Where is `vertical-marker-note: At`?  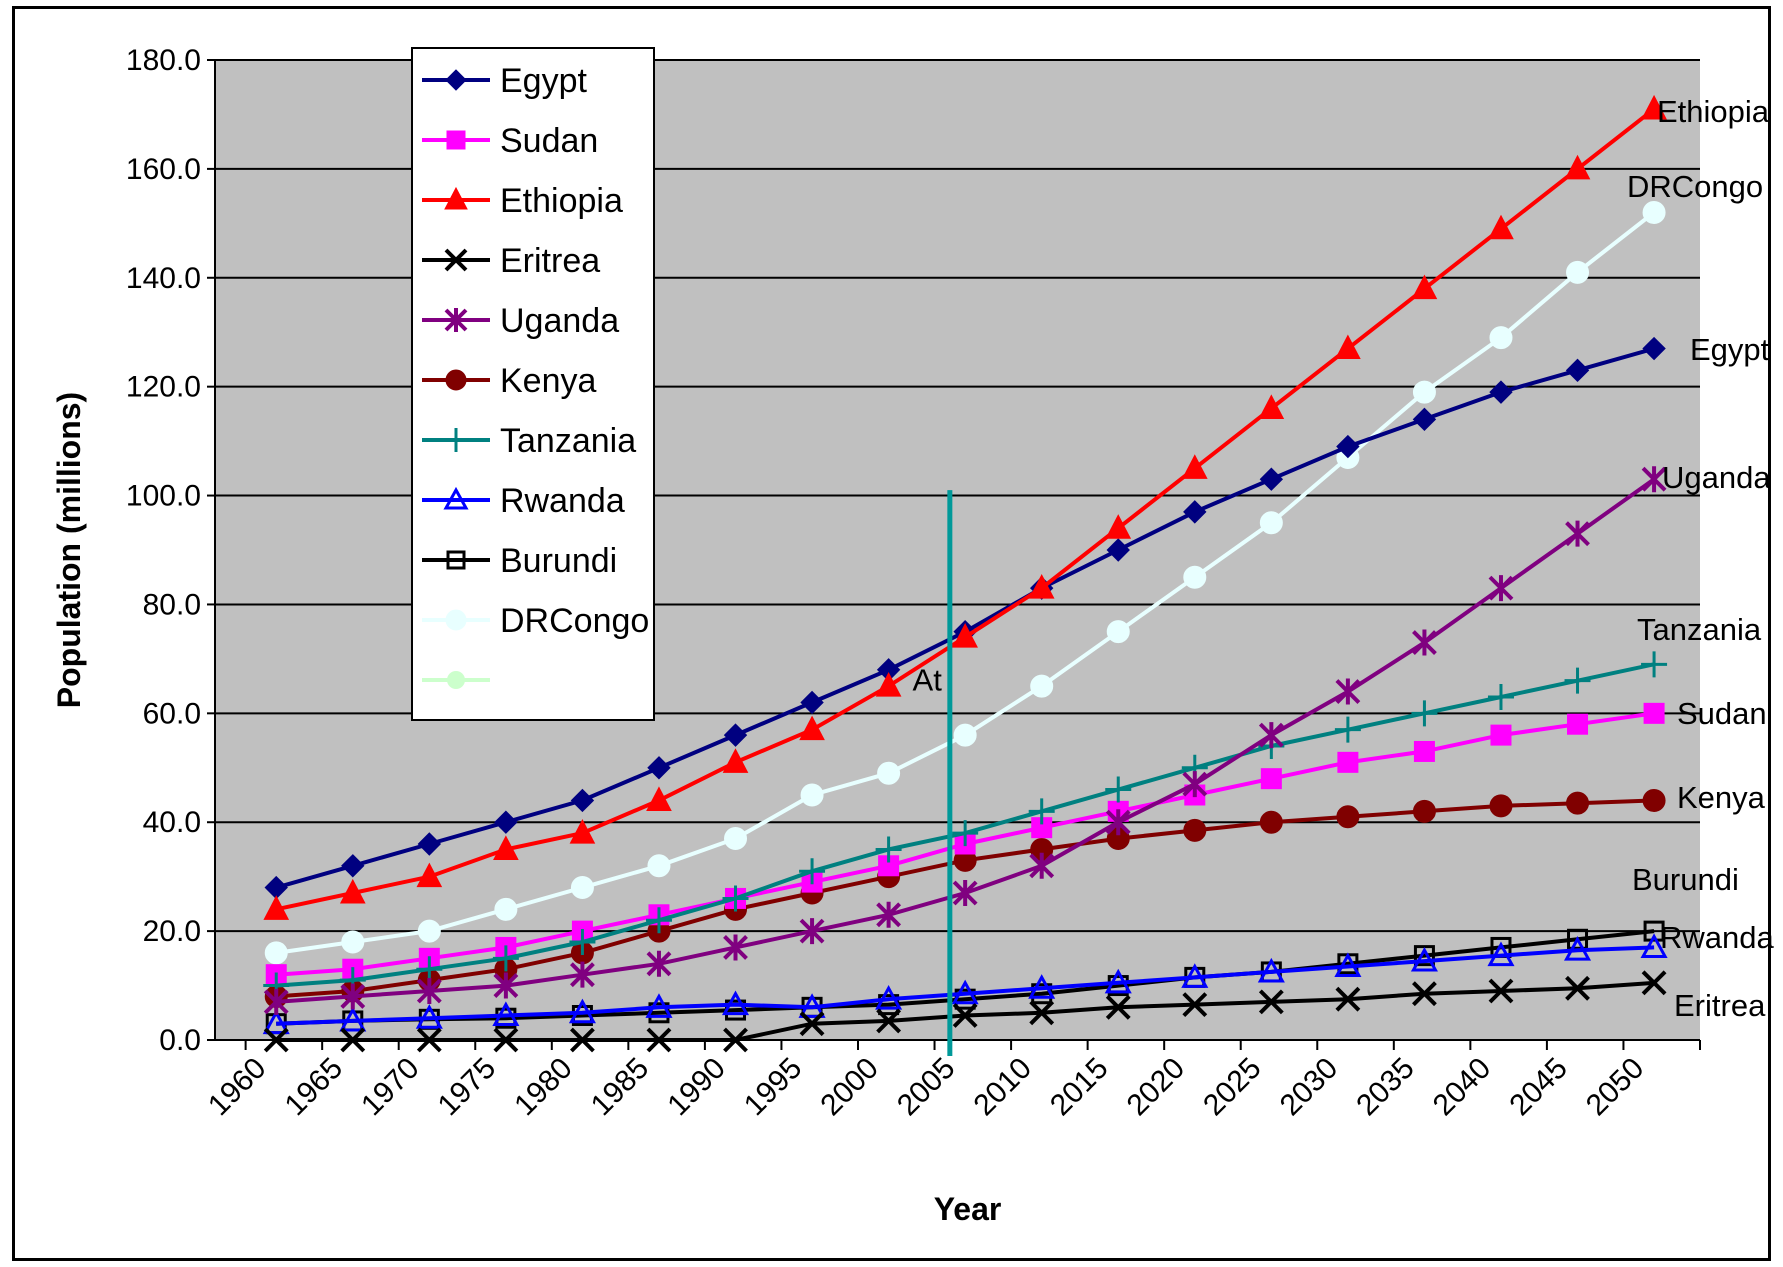 vertical-marker-note: At is located at coordinates (928, 680).